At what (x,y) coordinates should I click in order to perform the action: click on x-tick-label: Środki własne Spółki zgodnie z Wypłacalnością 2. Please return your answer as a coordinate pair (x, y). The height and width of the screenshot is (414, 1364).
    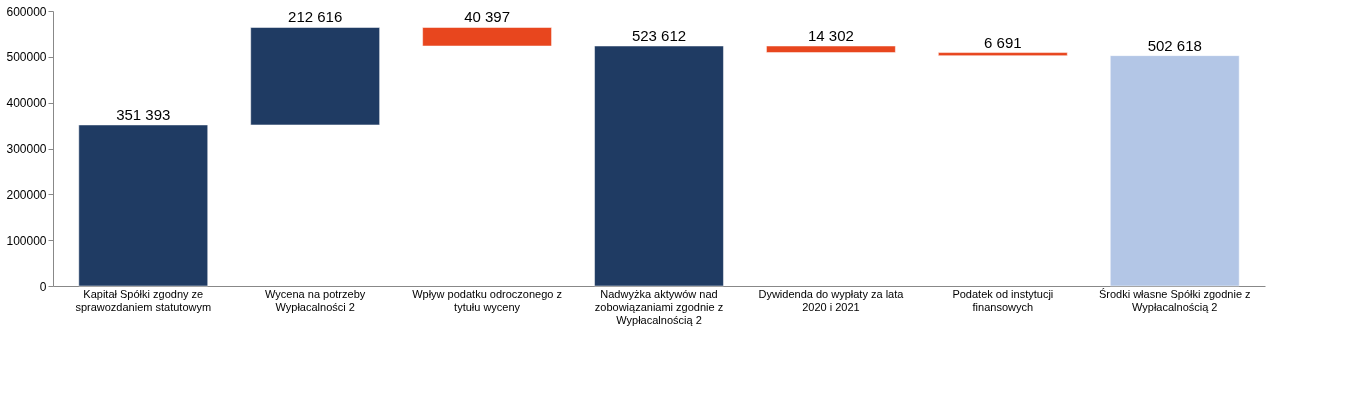
    Looking at the image, I should click on (1174, 300).